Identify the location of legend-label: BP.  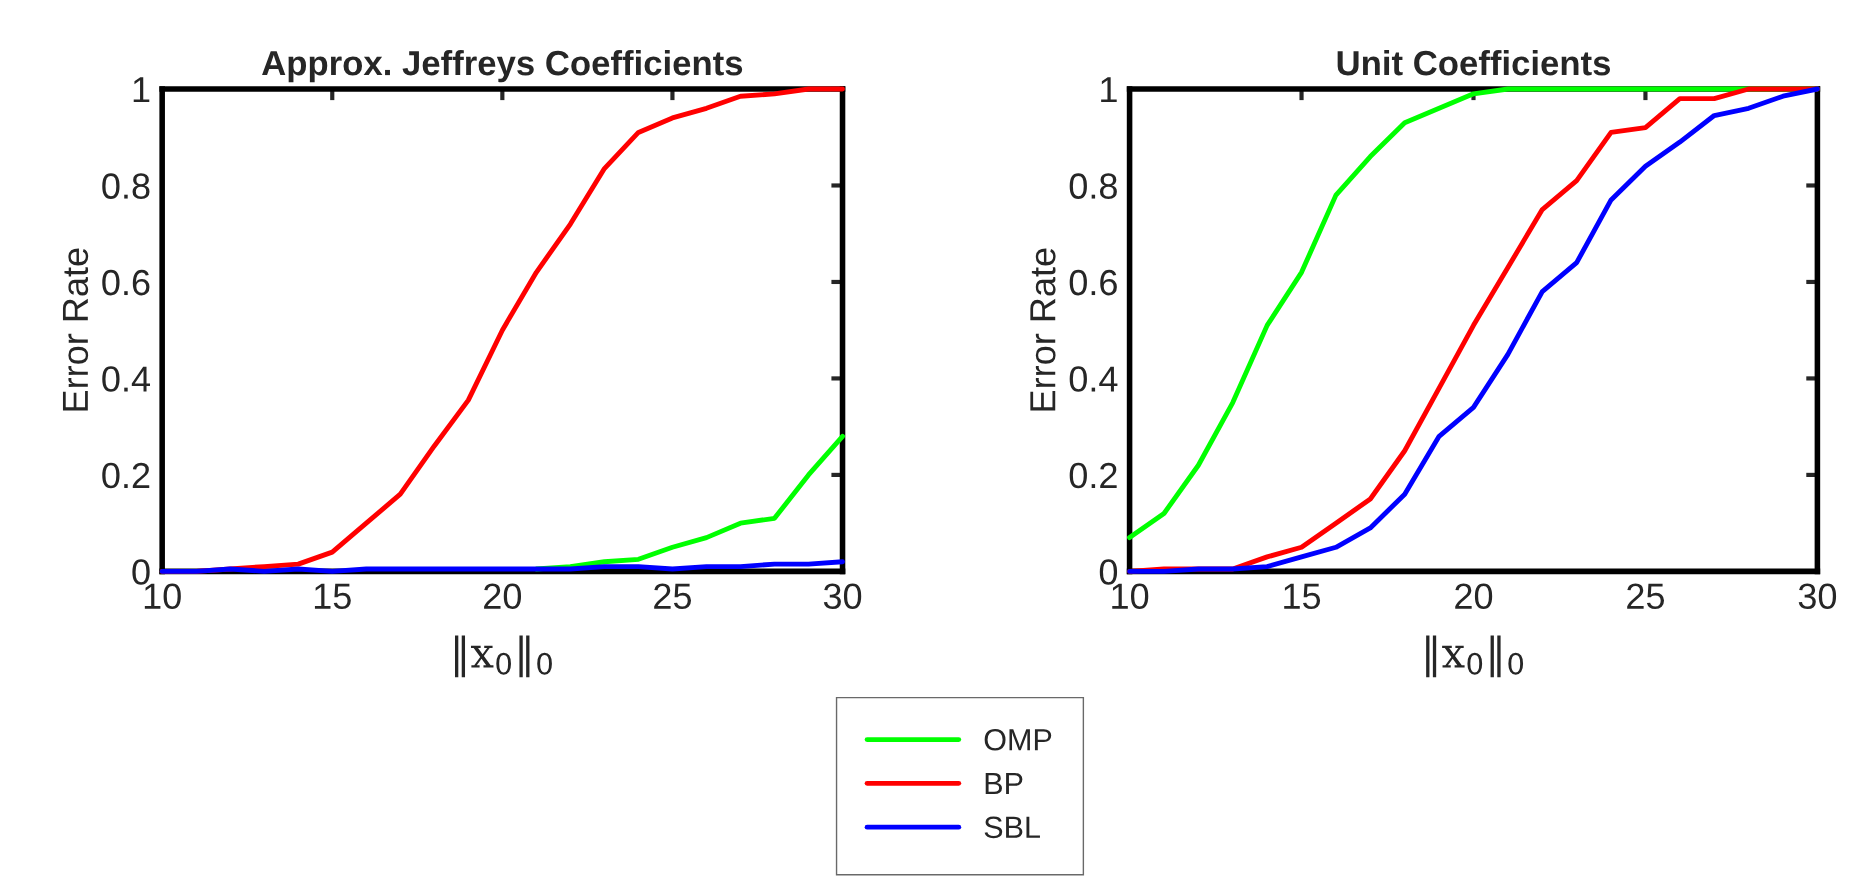
(1004, 784).